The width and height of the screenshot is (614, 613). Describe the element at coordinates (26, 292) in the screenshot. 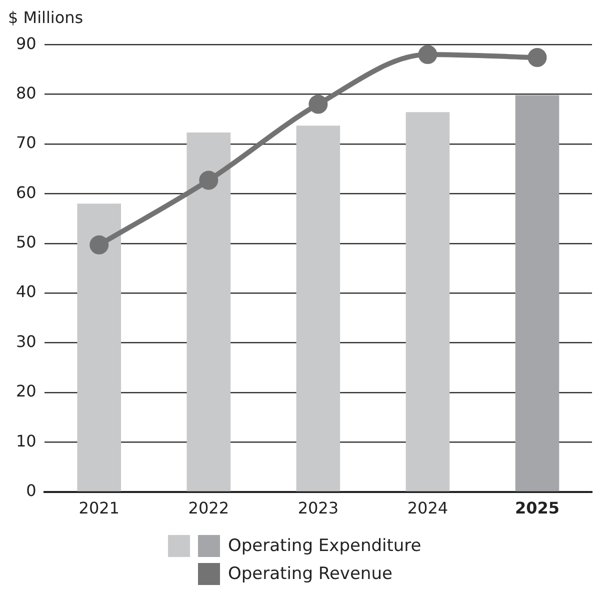

I see `y-tick-label: 40` at that location.